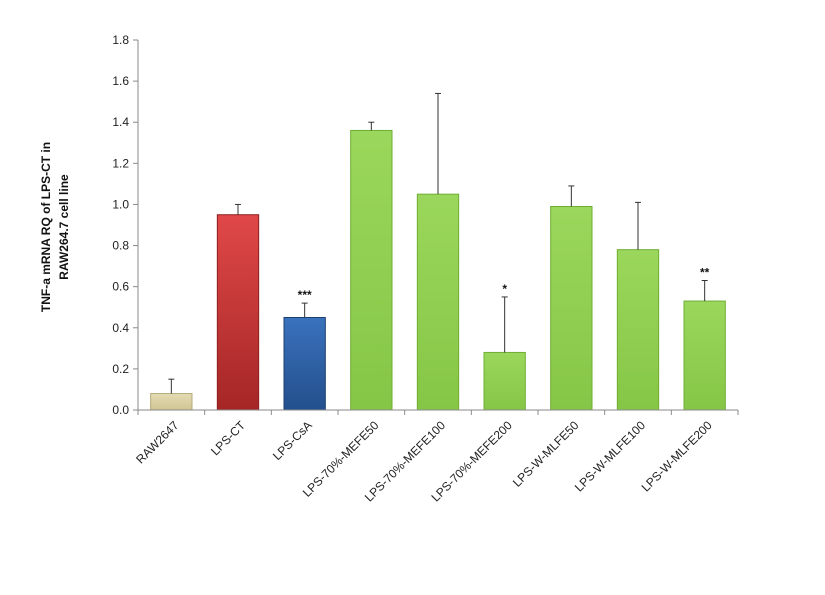  Describe the element at coordinates (704, 355) in the screenshot. I see `bar-lps-w-mlfe200` at that location.